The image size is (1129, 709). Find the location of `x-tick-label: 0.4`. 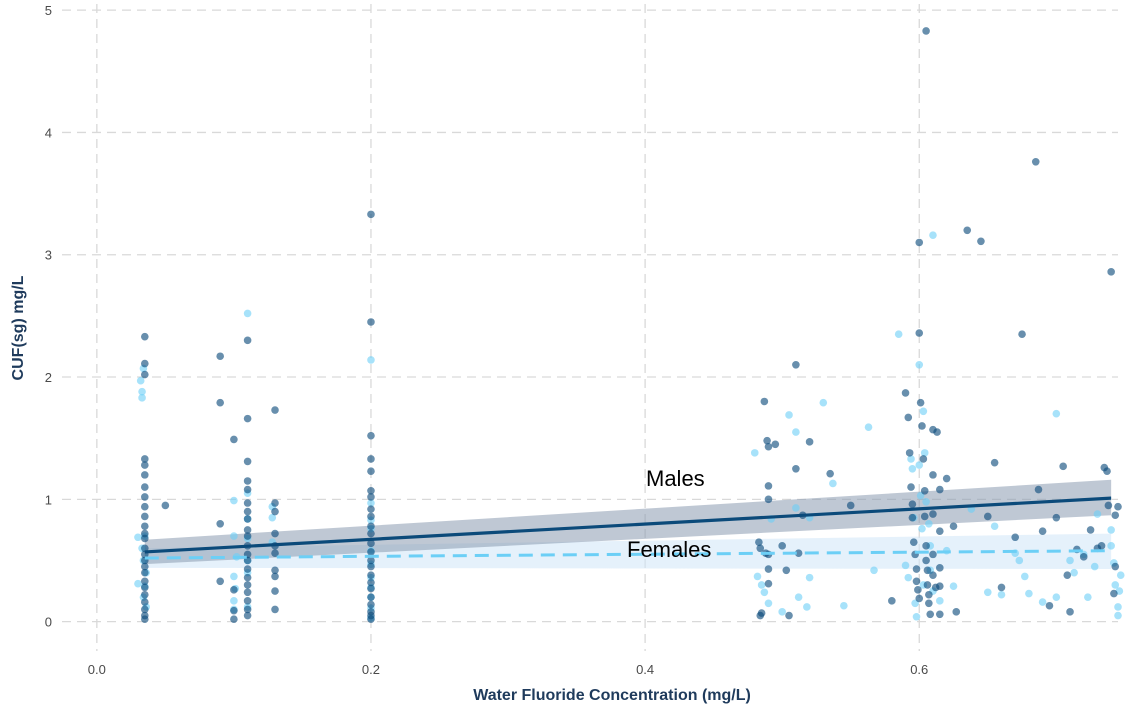

x-tick-label: 0.4 is located at coordinates (645, 669).